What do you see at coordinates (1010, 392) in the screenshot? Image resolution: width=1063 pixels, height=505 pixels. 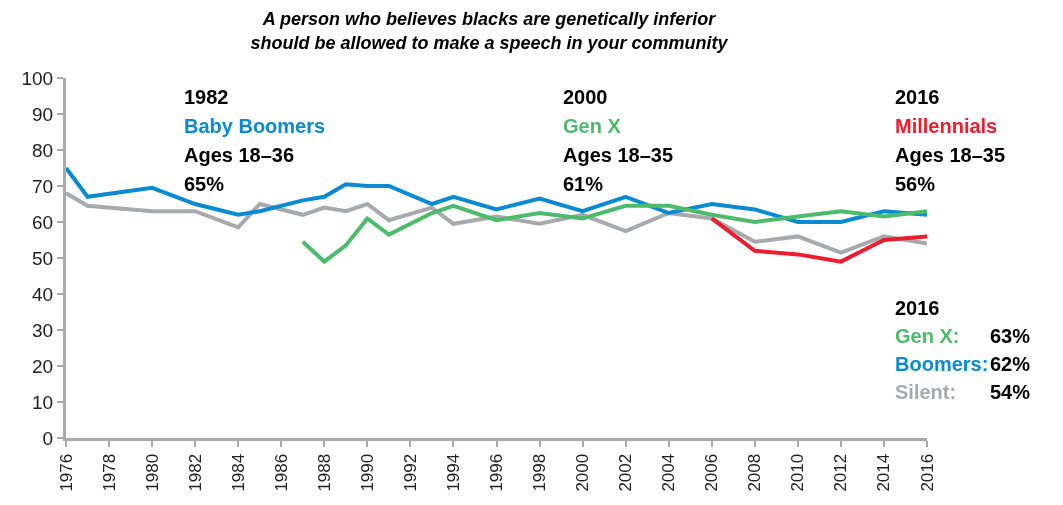 I see `text: 54%` at bounding box center [1010, 392].